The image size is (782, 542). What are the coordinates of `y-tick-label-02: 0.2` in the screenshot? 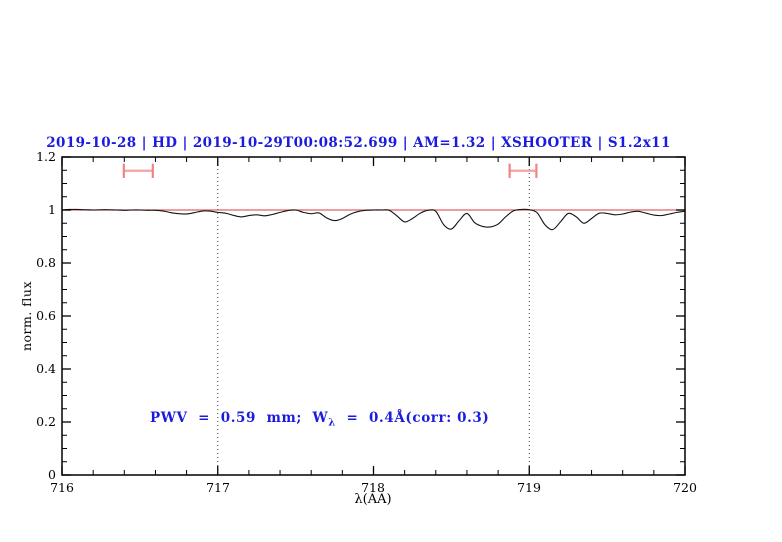 It's located at (46, 421).